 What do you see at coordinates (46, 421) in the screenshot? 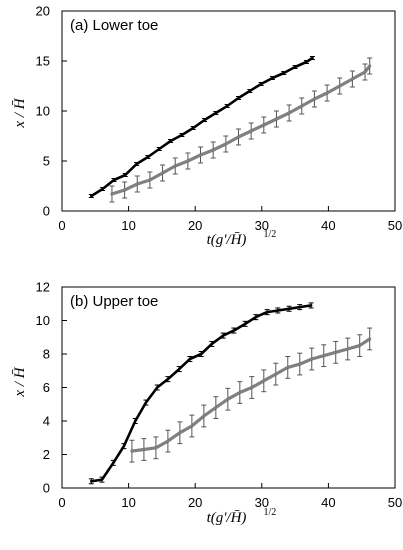
I see `y-tick-label: 4` at bounding box center [46, 421].